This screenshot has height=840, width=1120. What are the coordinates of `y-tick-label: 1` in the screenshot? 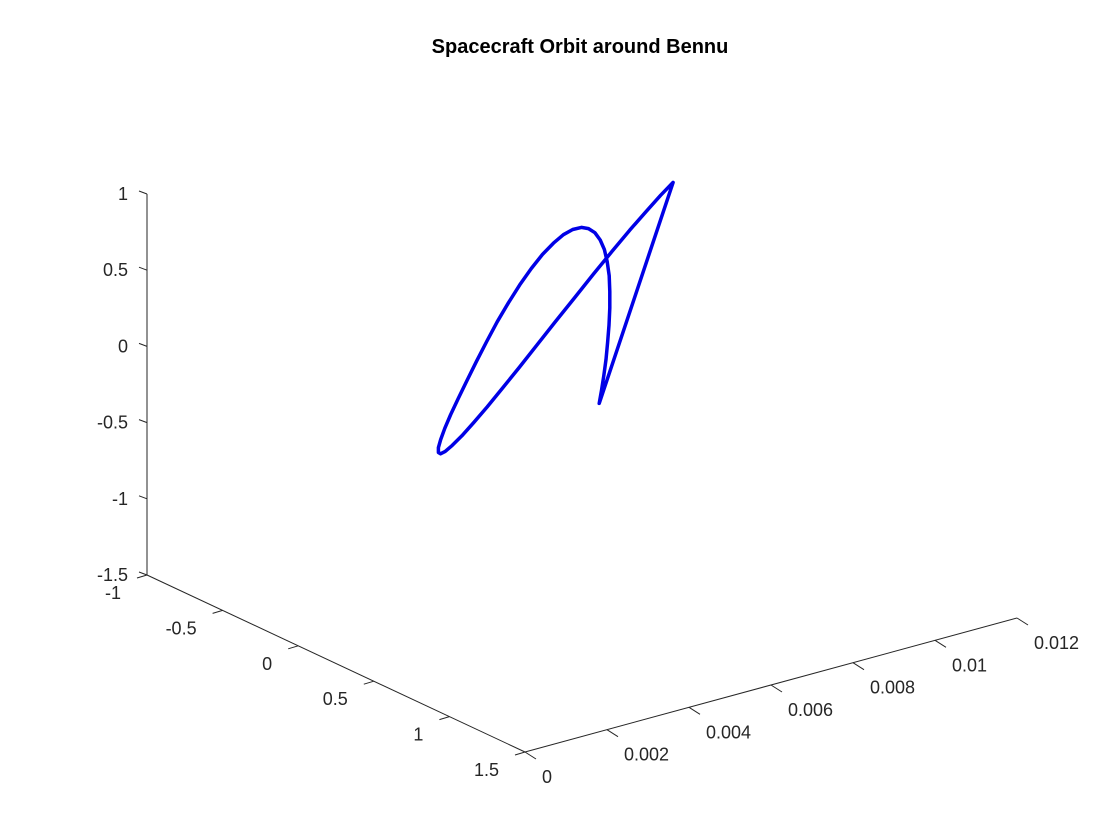 It's located at (418, 735).